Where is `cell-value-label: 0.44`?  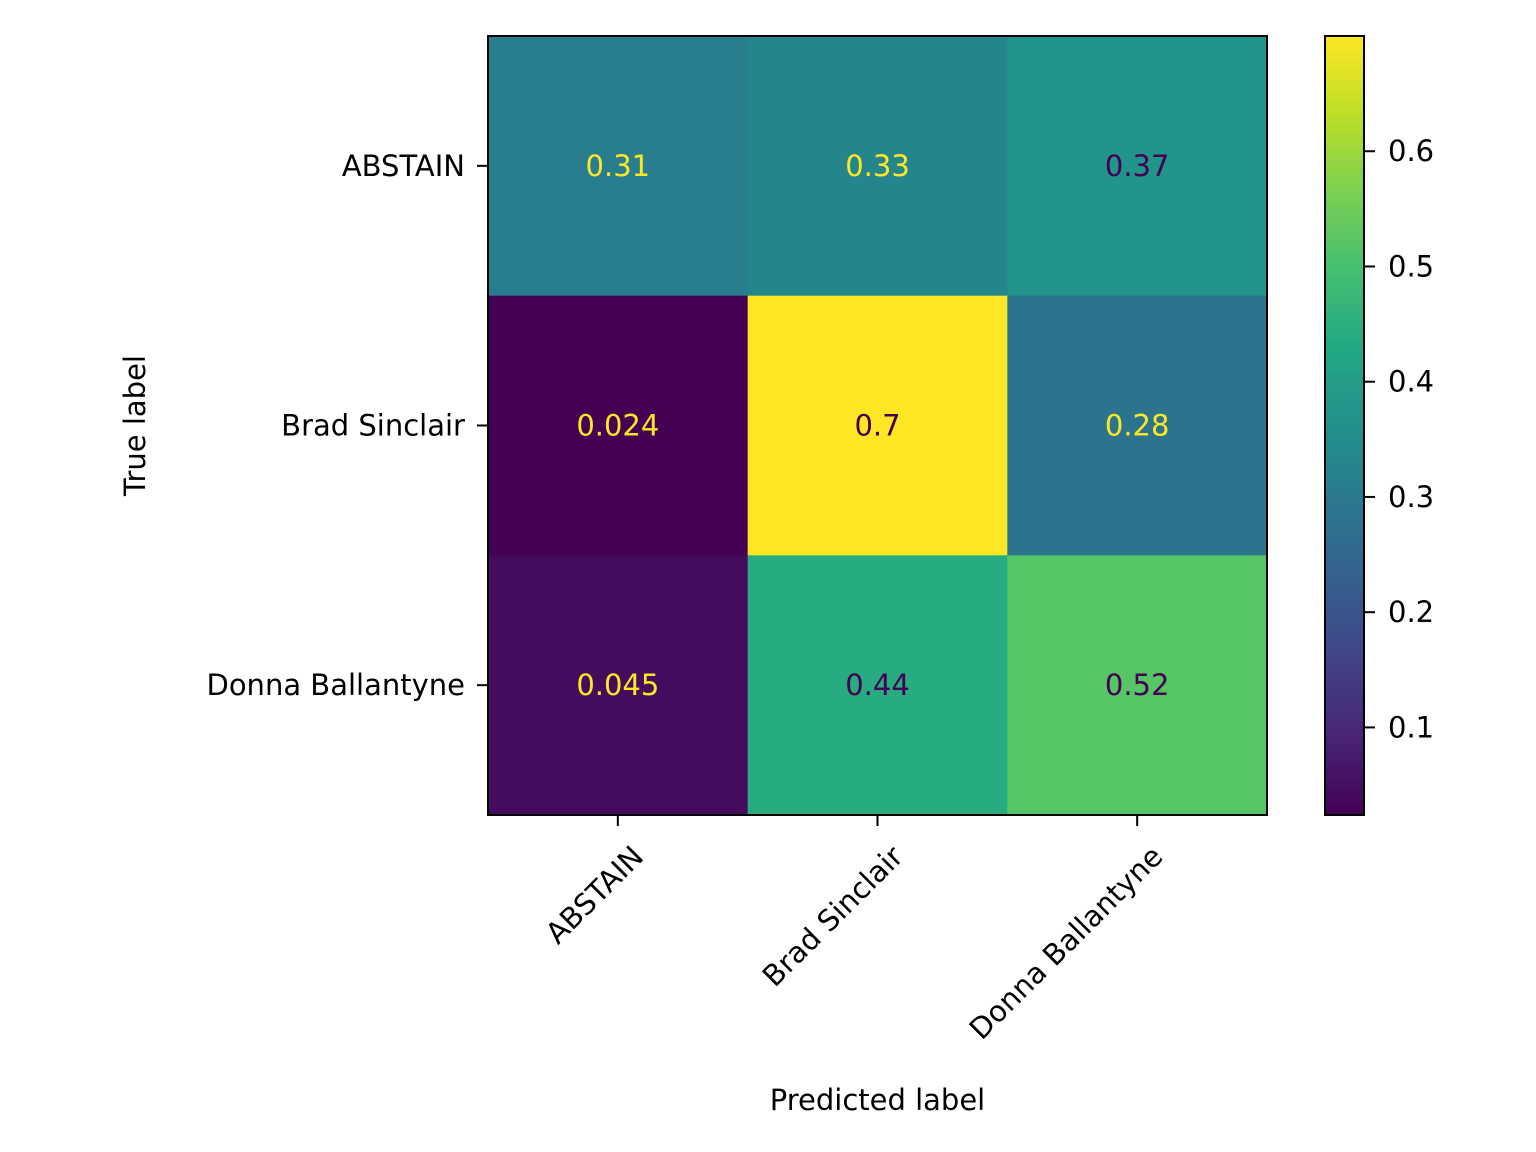
cell-value-label: 0.44 is located at coordinates (877, 685).